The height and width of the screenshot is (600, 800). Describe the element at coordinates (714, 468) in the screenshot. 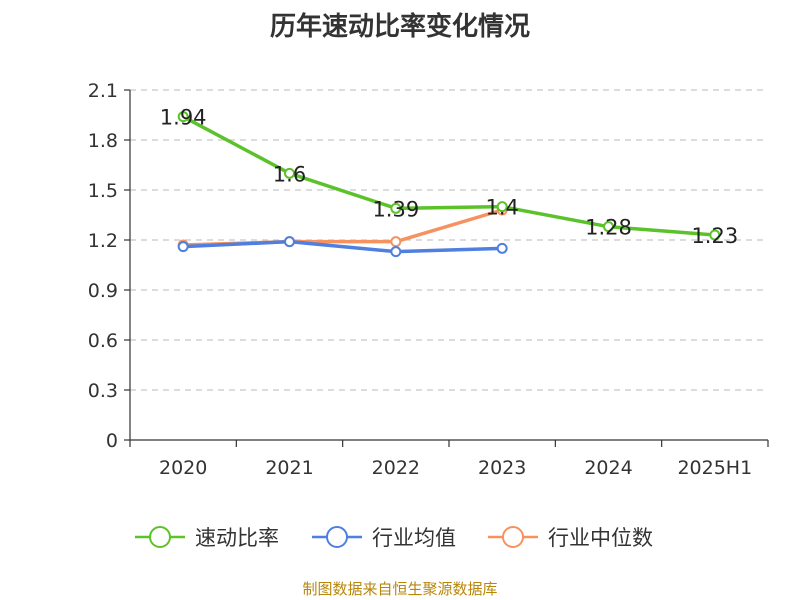

I see `x-tick-label: 2025H1` at that location.